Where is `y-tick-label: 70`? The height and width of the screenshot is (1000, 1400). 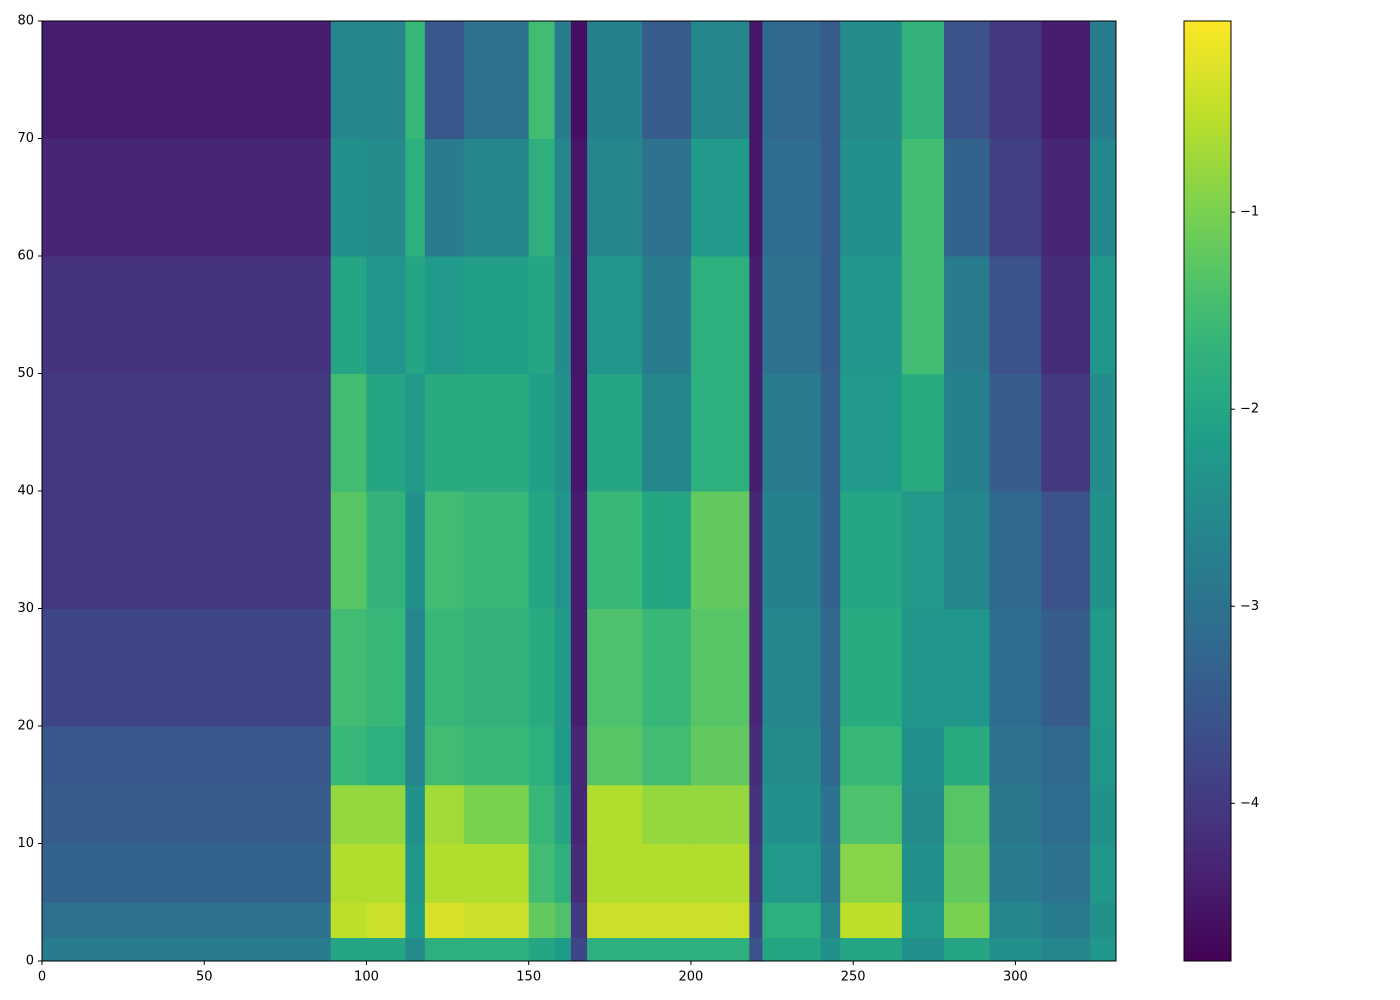
y-tick-label: 70 is located at coordinates (25, 138).